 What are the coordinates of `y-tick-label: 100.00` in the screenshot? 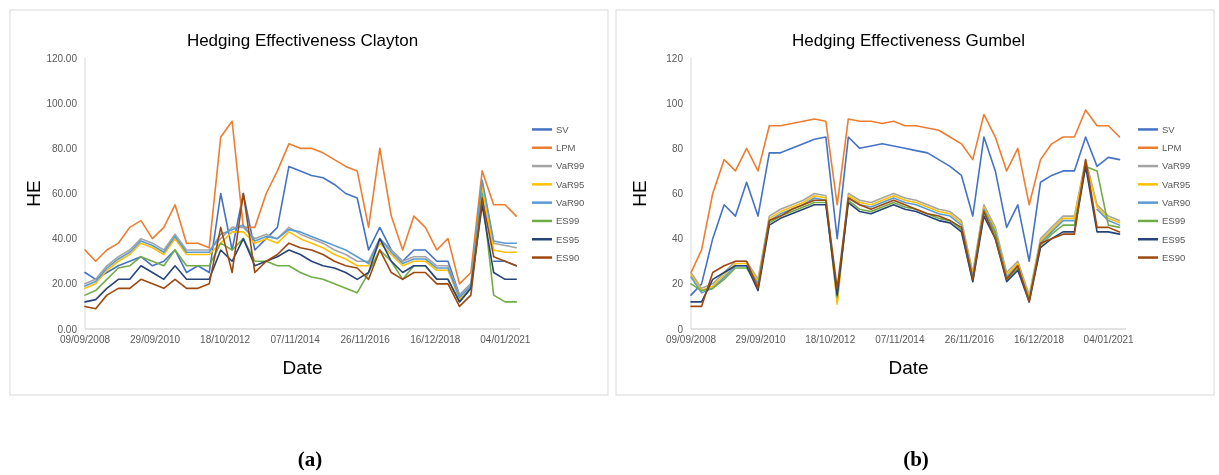 It's located at (62, 103).